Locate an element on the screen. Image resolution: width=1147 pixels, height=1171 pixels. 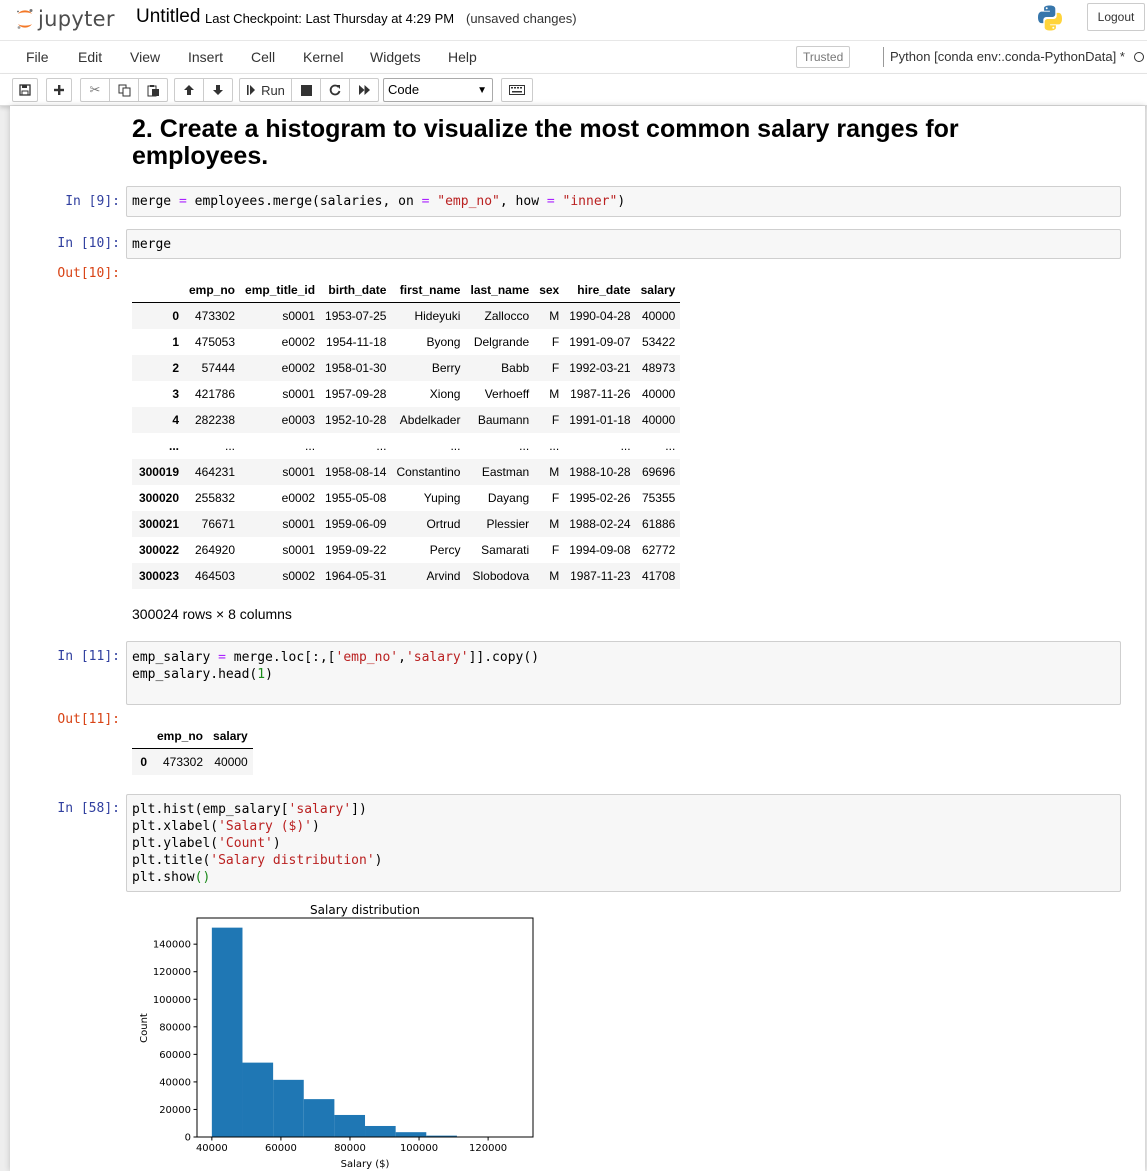
index-header is located at coordinates (142, 736).